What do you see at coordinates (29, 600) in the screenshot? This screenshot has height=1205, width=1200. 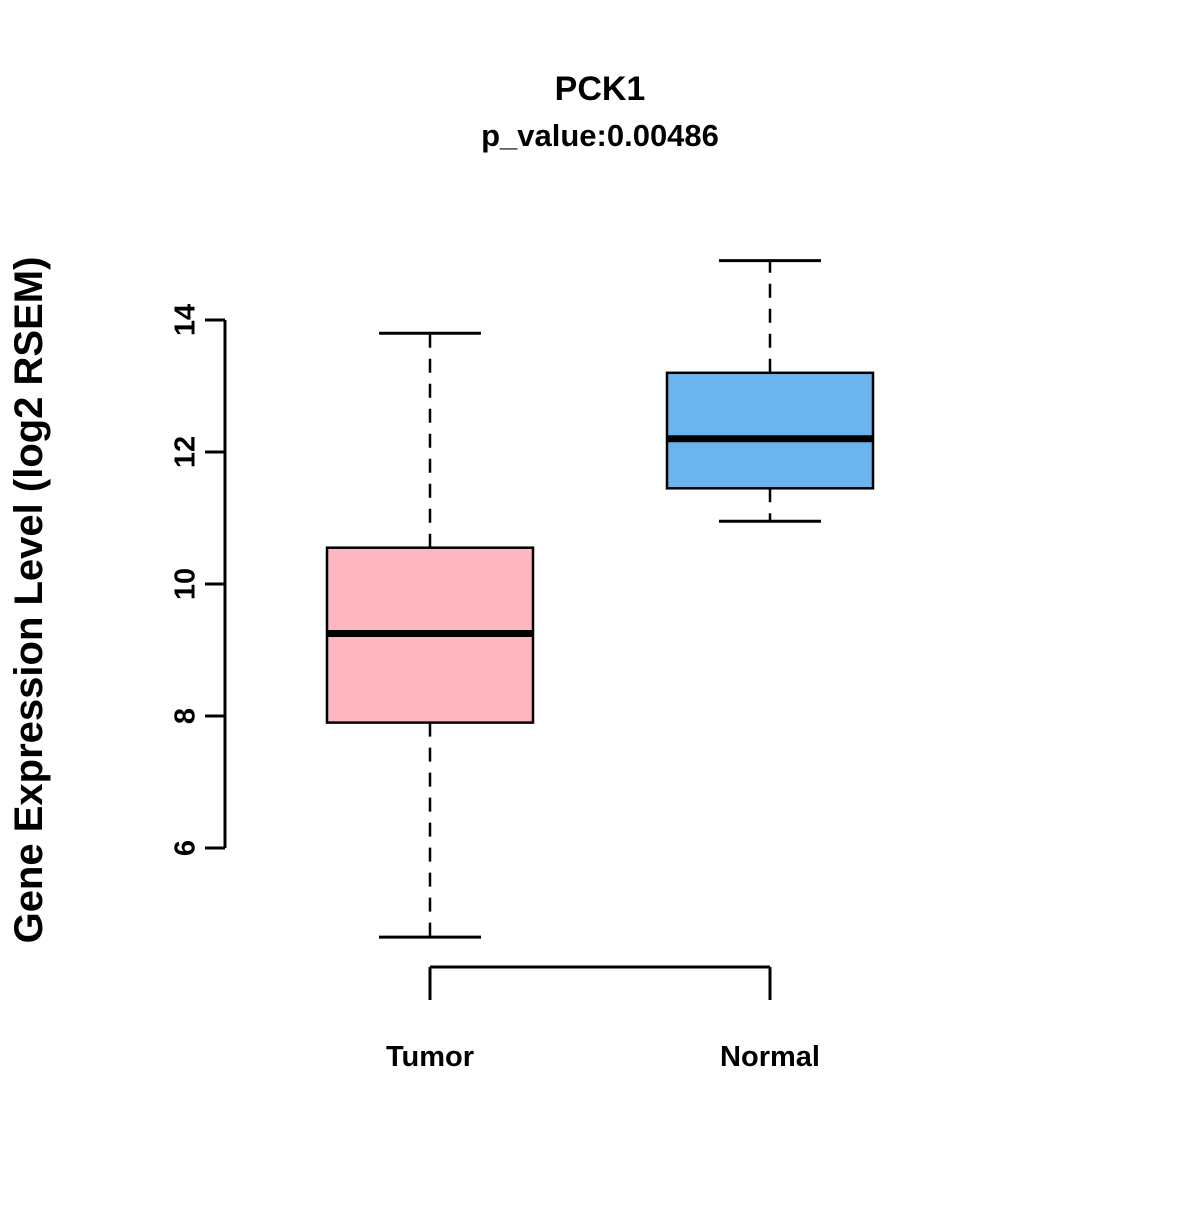 I see `y-axis-label: Gene Expression Level (log2 RSEM)` at bounding box center [29, 600].